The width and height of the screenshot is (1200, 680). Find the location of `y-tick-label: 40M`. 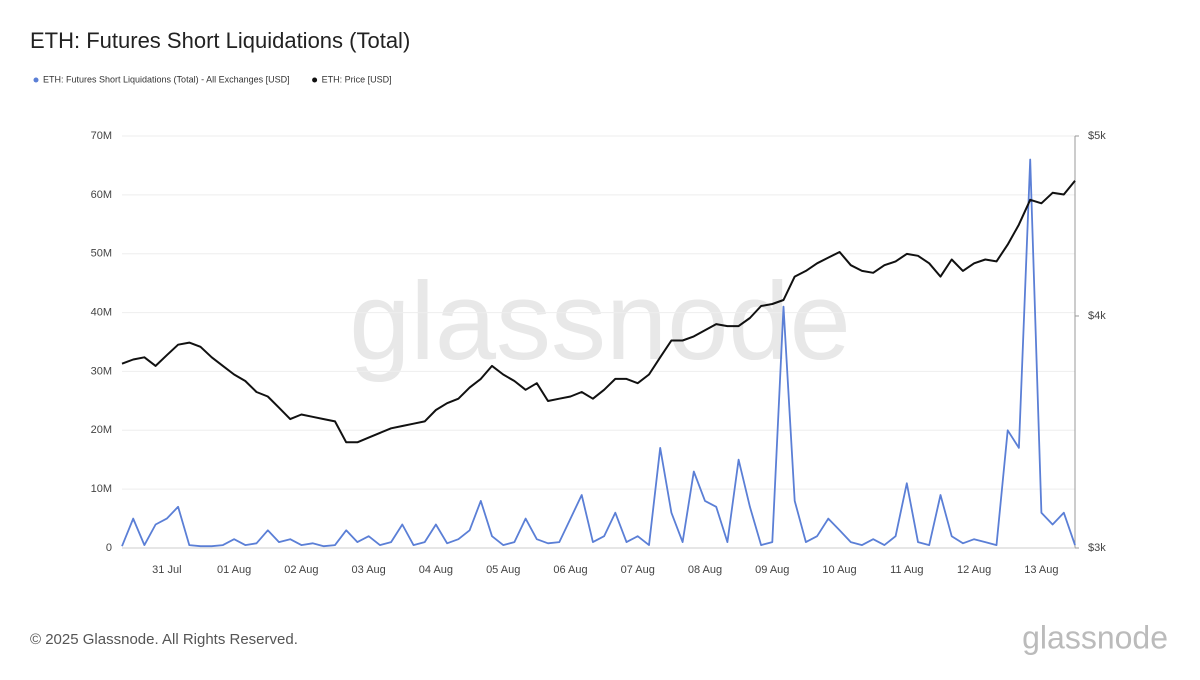

y-tick-label: 40M is located at coordinates (101, 312).